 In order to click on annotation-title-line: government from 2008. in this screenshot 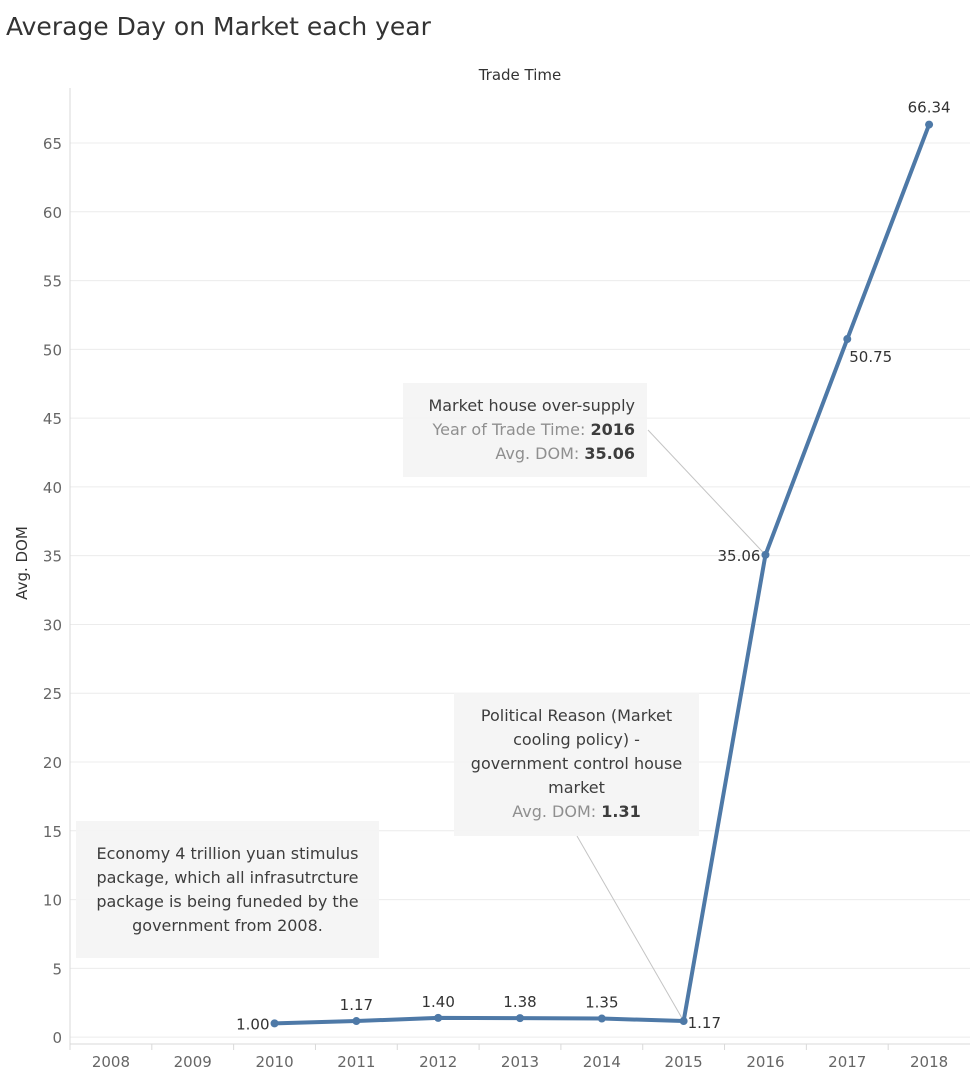, I will do `click(227, 925)`.